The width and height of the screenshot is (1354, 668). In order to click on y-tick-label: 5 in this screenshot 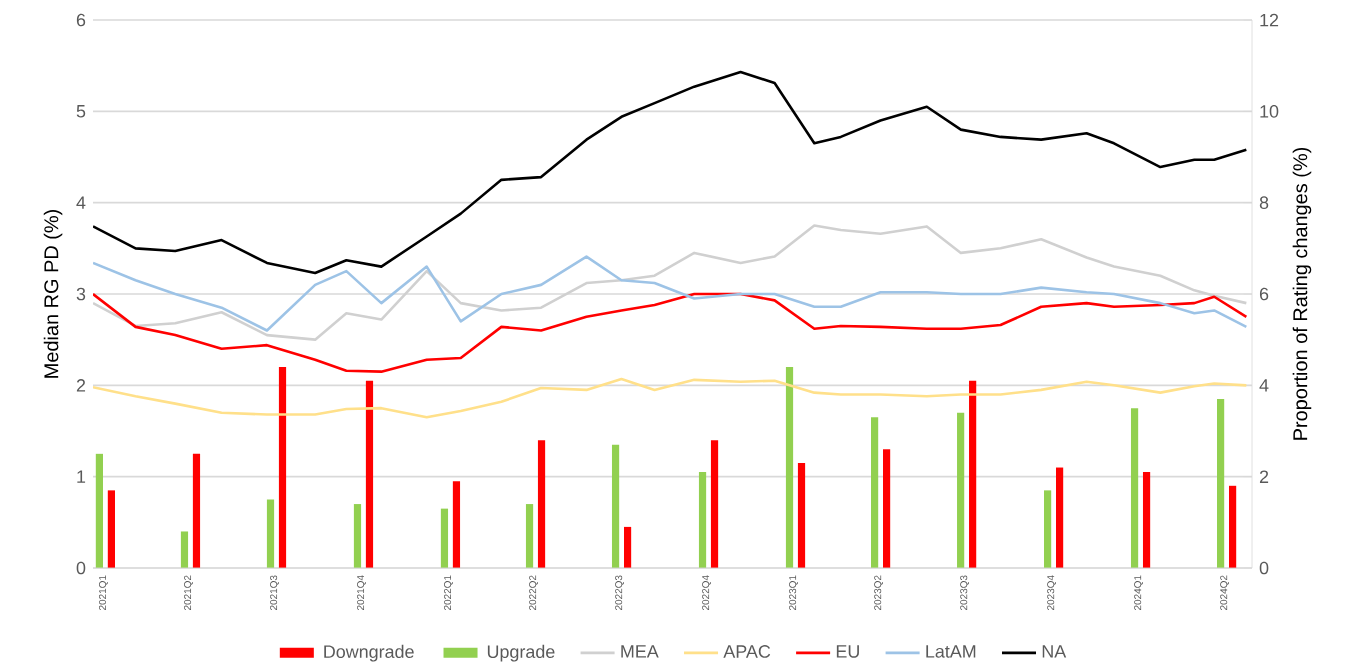, I will do `click(81, 111)`.